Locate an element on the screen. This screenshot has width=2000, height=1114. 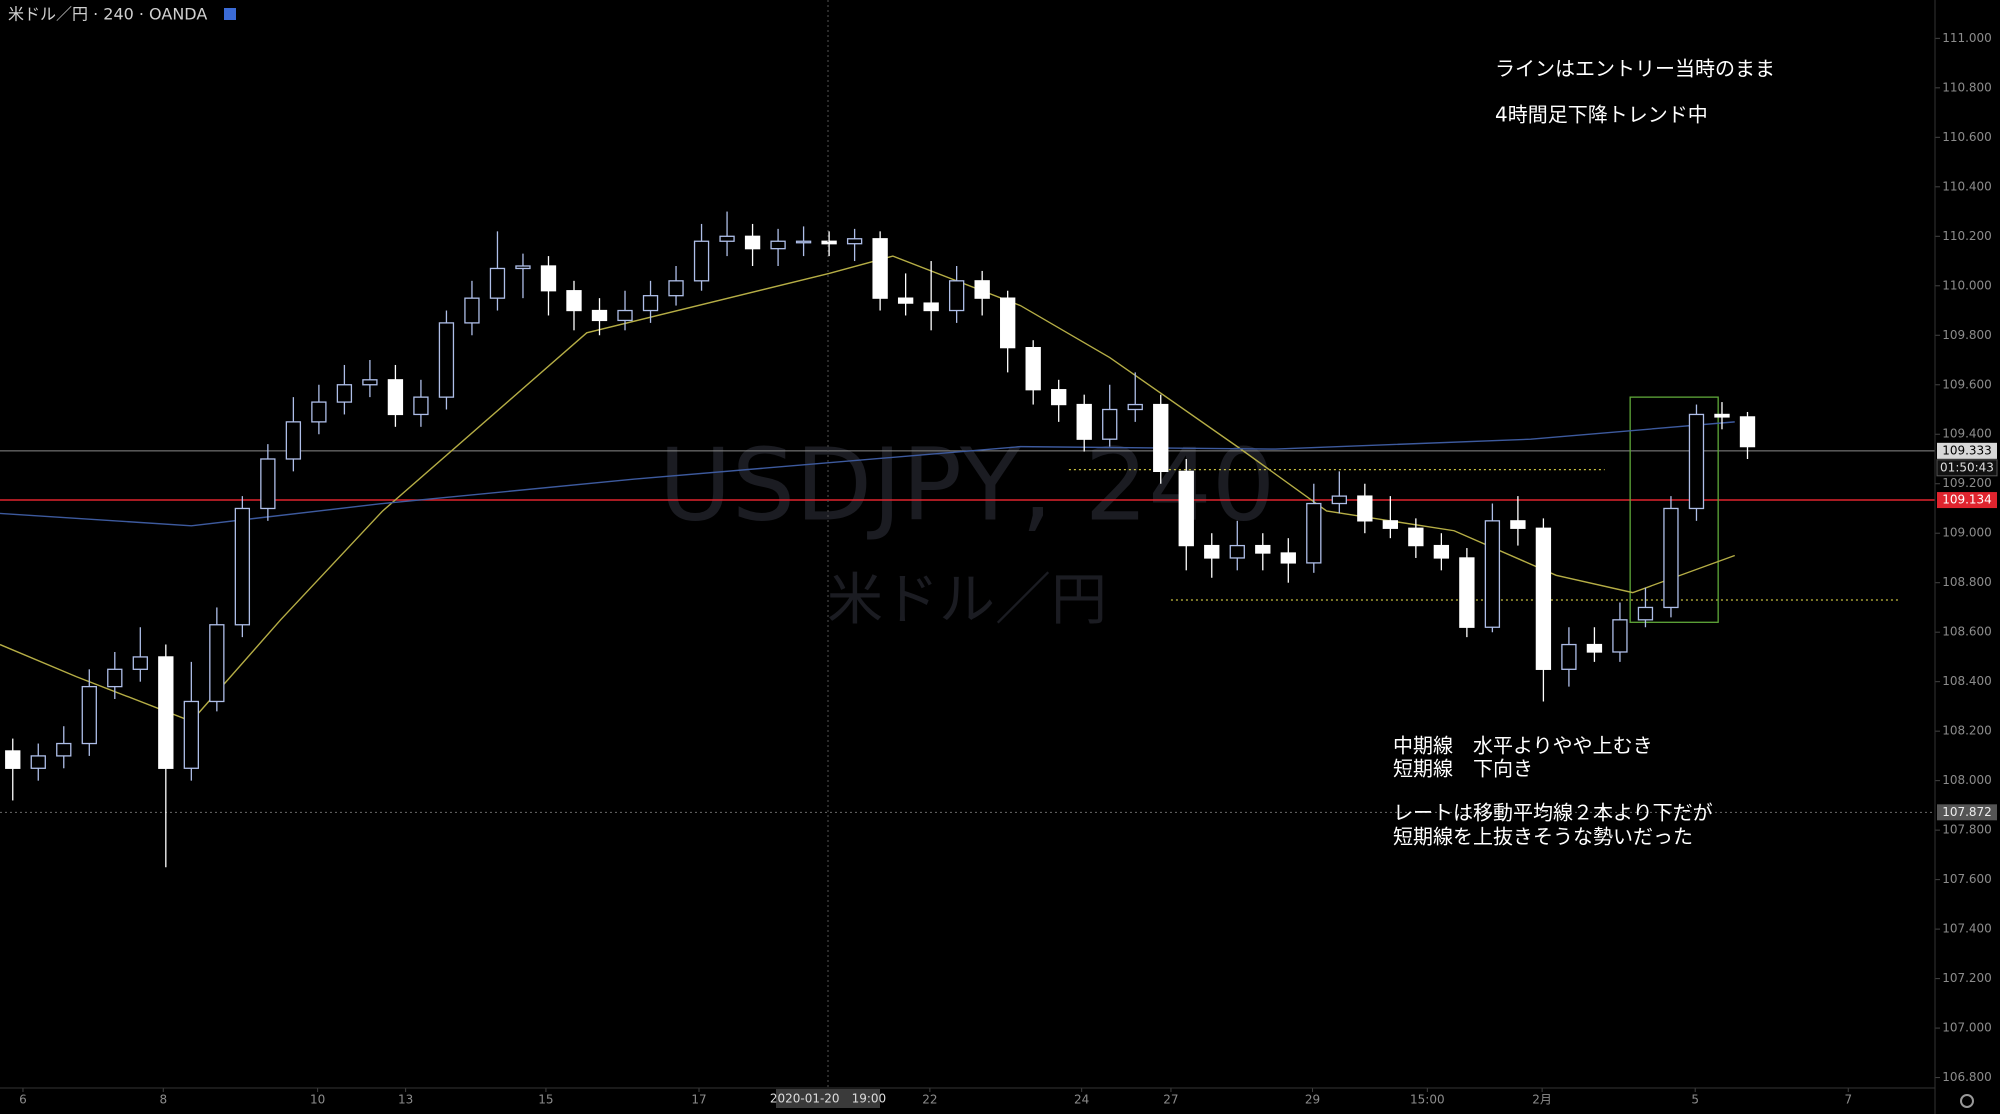
price-label: 109.333 is located at coordinates (1967, 450).